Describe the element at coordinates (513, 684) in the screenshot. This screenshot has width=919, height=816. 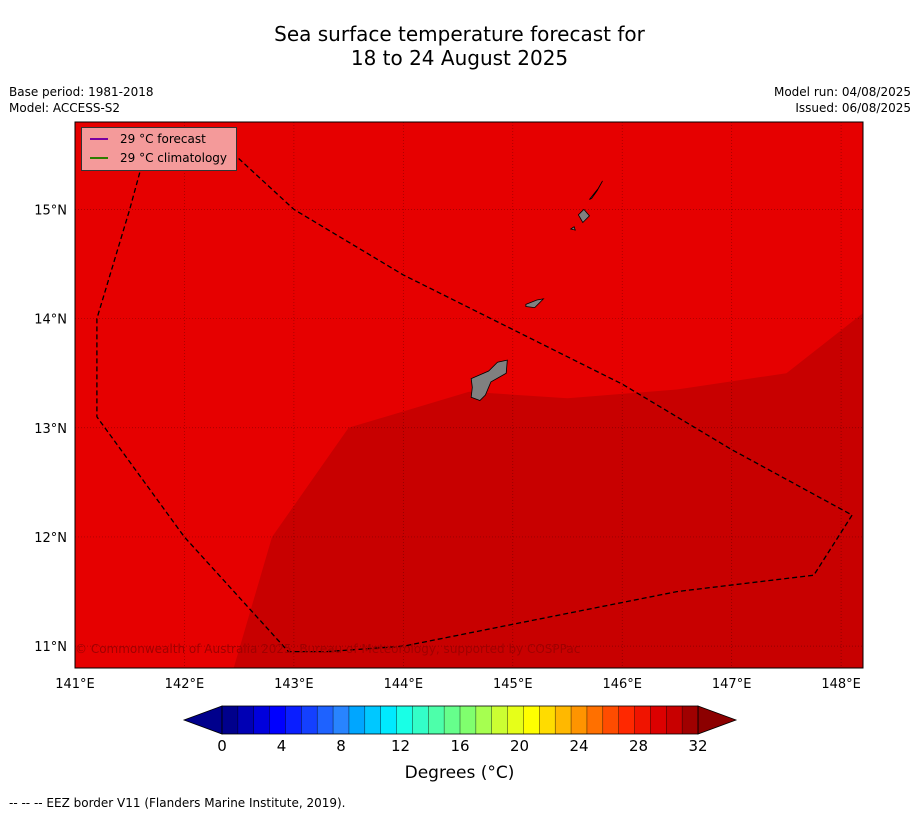
I see `x-tick-label: 145°E` at that location.